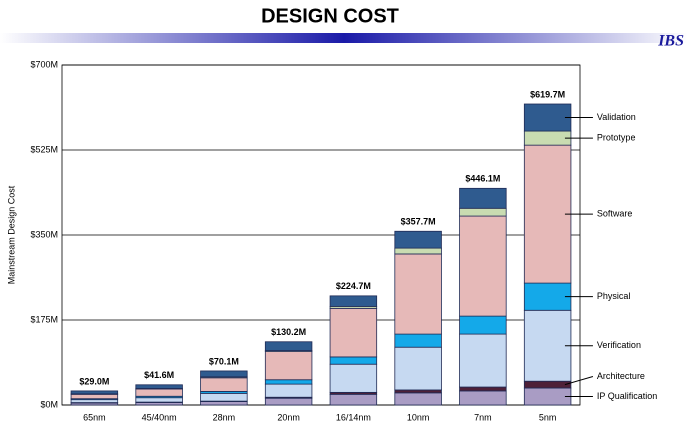  What do you see at coordinates (344, 38) in the screenshot?
I see `header-band` at bounding box center [344, 38].